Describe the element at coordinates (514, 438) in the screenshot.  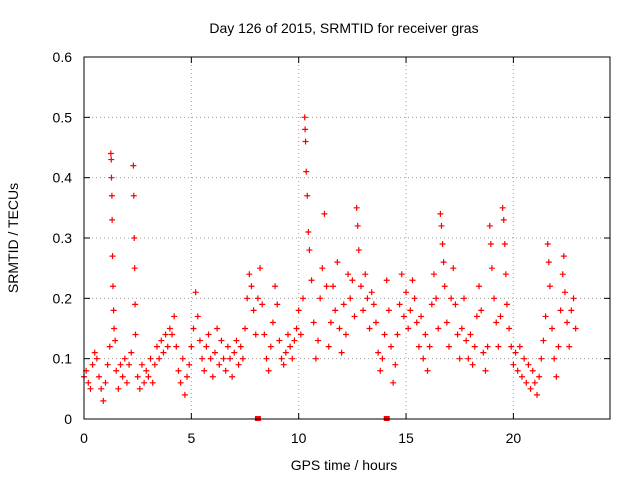
I see `x-tick-label: 20` at that location.